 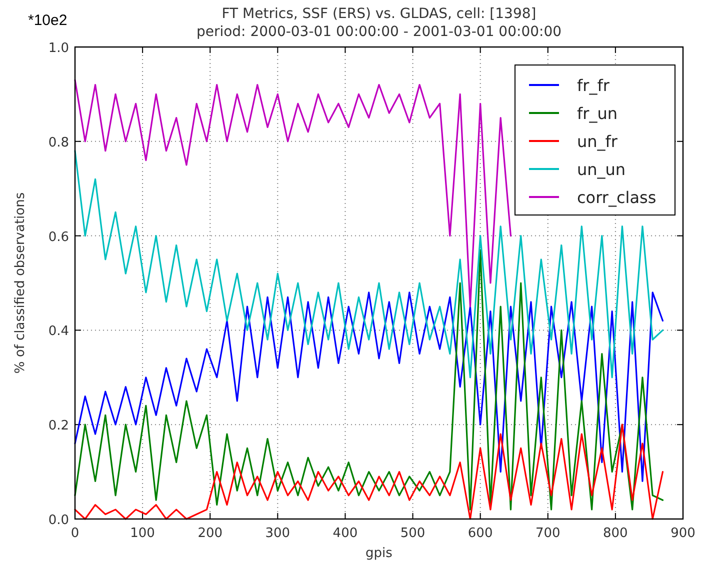 I want to click on y-axis-title: % of classified observations, so click(x=20, y=283).